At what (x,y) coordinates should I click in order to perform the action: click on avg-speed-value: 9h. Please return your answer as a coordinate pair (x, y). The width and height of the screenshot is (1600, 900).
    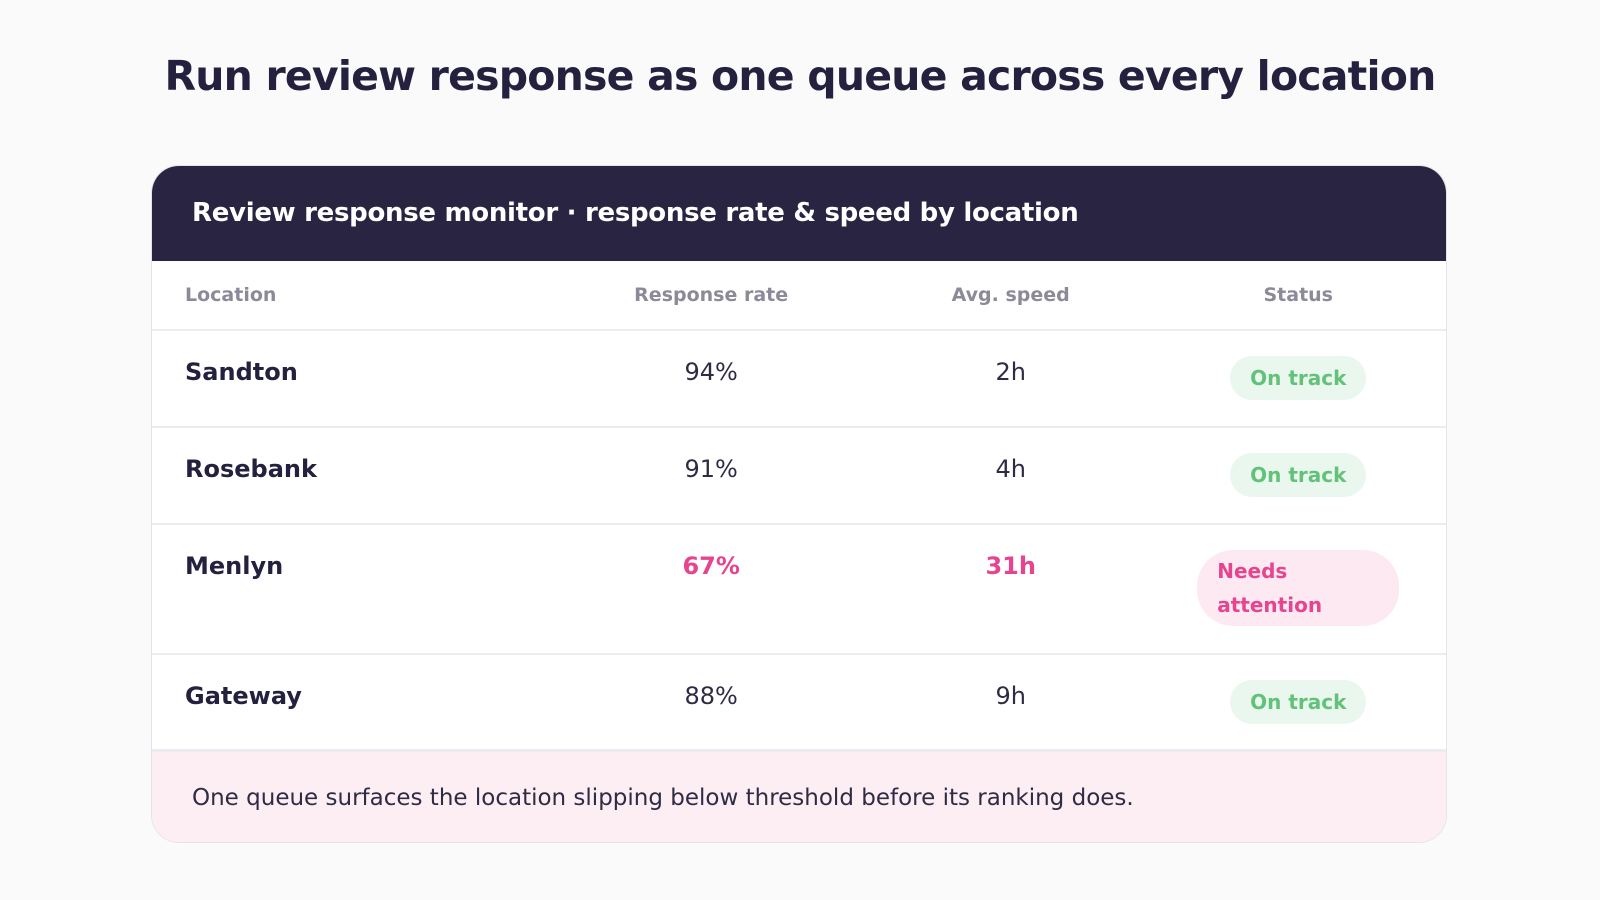
    Looking at the image, I should click on (1010, 696).